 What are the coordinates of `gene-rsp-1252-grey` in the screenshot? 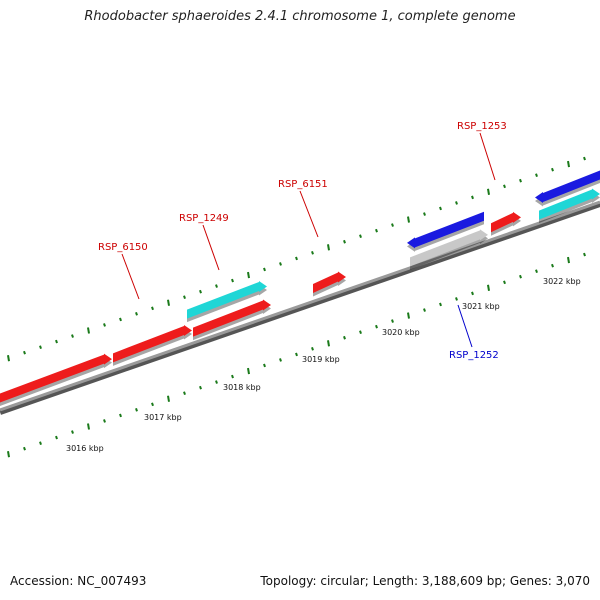 It's located at (449, 249).